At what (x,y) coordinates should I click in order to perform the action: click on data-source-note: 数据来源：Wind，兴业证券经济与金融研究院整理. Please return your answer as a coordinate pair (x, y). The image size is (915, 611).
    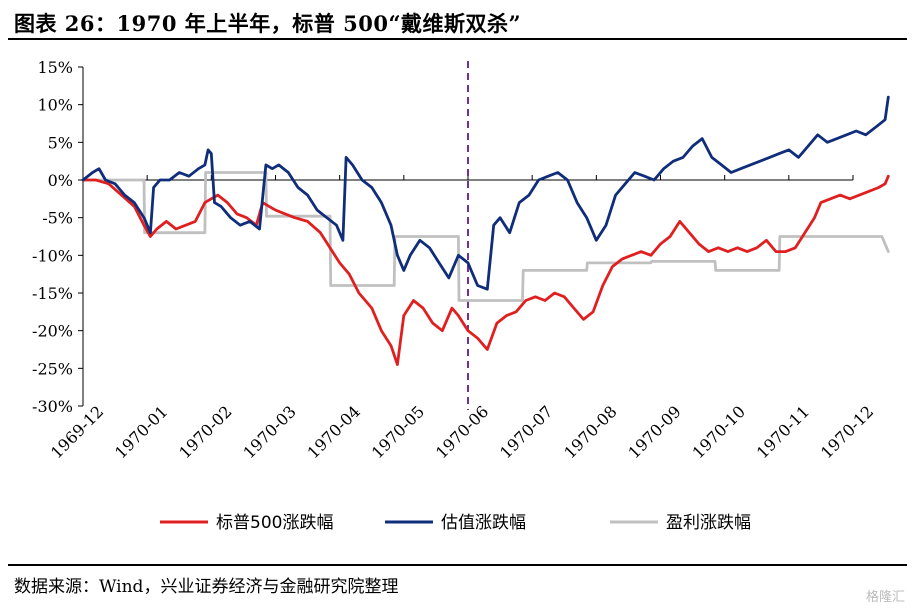
    Looking at the image, I should click on (206, 587).